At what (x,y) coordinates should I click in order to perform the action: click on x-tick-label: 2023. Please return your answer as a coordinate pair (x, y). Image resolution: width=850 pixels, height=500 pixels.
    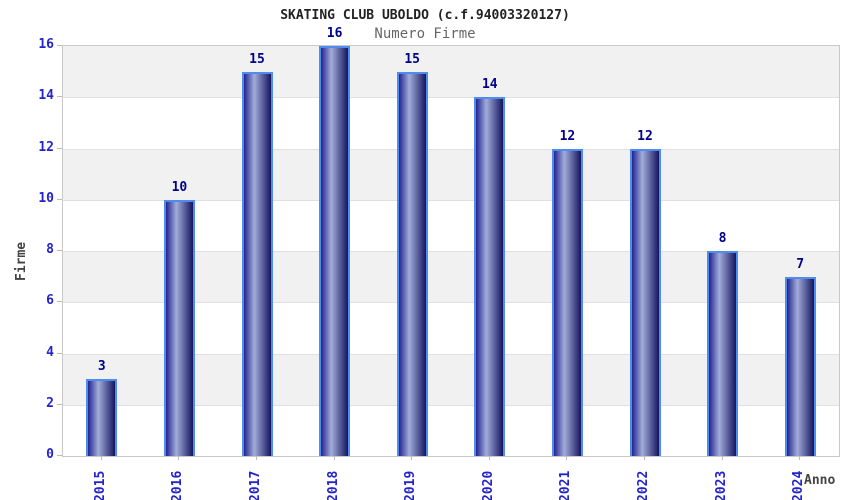
    Looking at the image, I should click on (721, 485).